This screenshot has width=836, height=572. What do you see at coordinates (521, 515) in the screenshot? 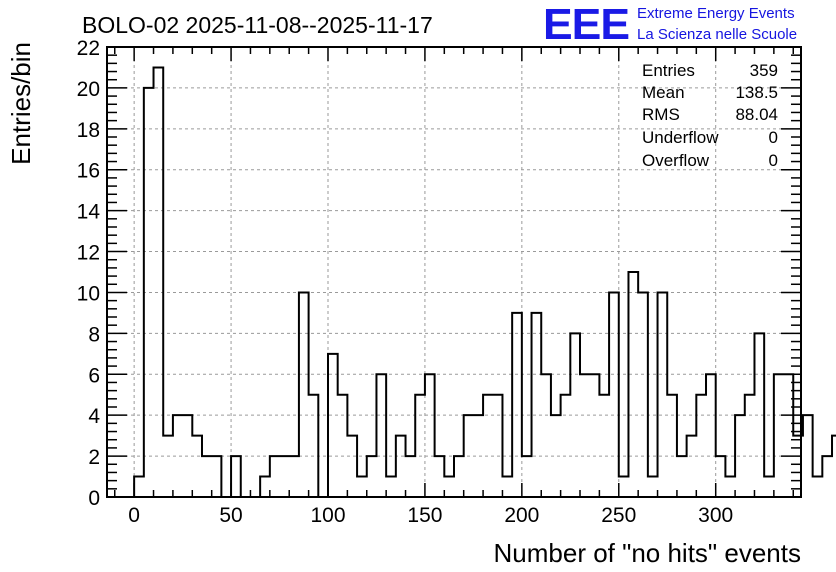
I see `x-tick-label: 200` at bounding box center [521, 515].